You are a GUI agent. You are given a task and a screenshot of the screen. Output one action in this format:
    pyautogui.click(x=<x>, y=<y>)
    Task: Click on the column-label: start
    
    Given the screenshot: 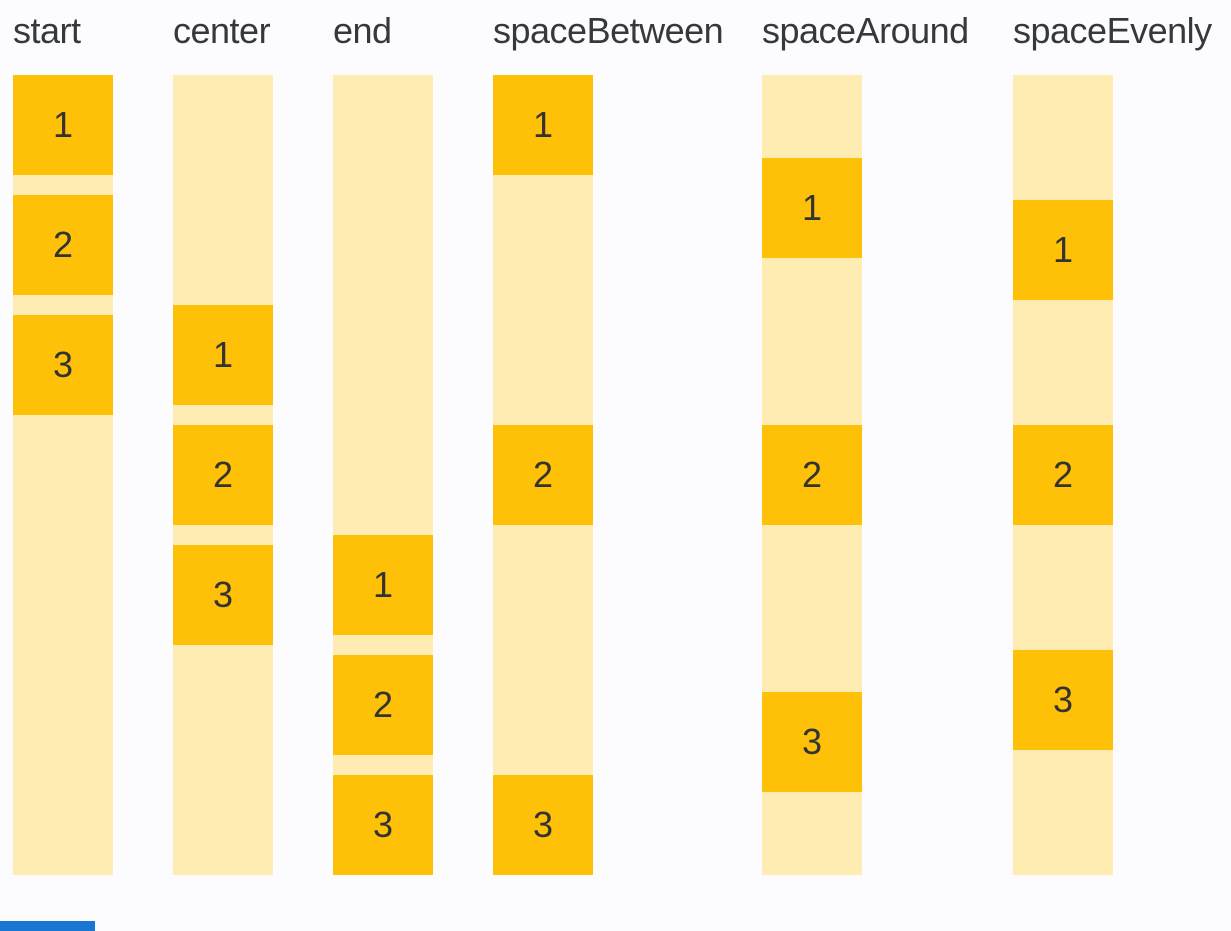 What is the action you would take?
    pyautogui.click(x=47, y=30)
    